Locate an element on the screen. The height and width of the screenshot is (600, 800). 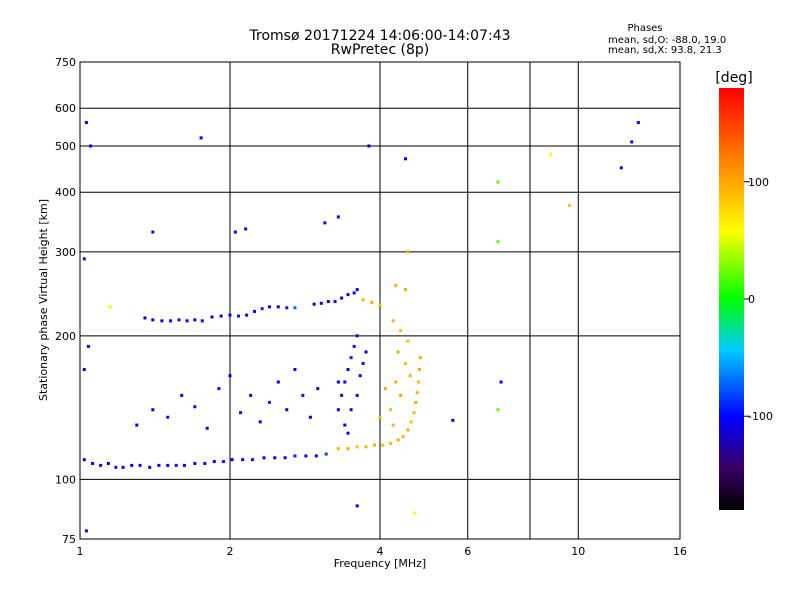
y-tick-label: 200 is located at coordinates (65, 336).